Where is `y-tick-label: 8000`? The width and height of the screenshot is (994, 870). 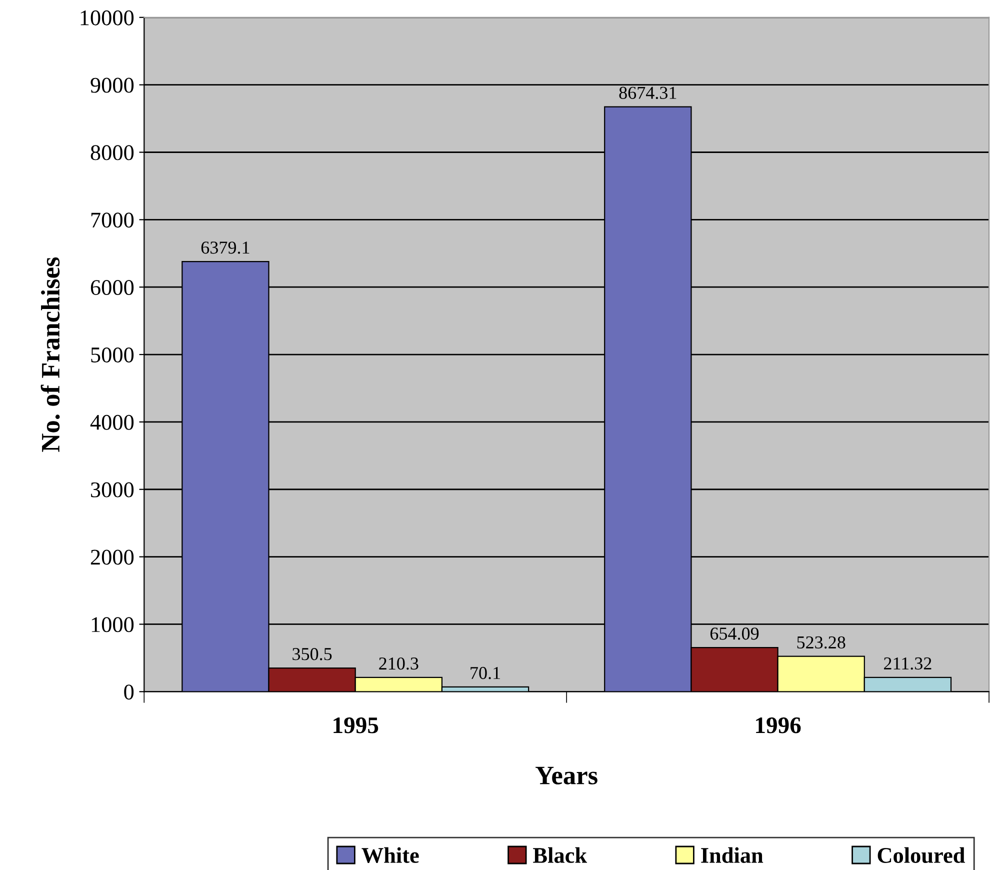
y-tick-label: 8000 is located at coordinates (112, 152).